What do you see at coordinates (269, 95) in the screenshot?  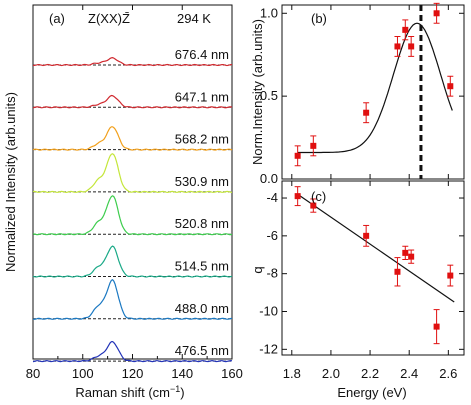 I see `panel-b-y-tick-label-1: 0.5` at bounding box center [269, 95].